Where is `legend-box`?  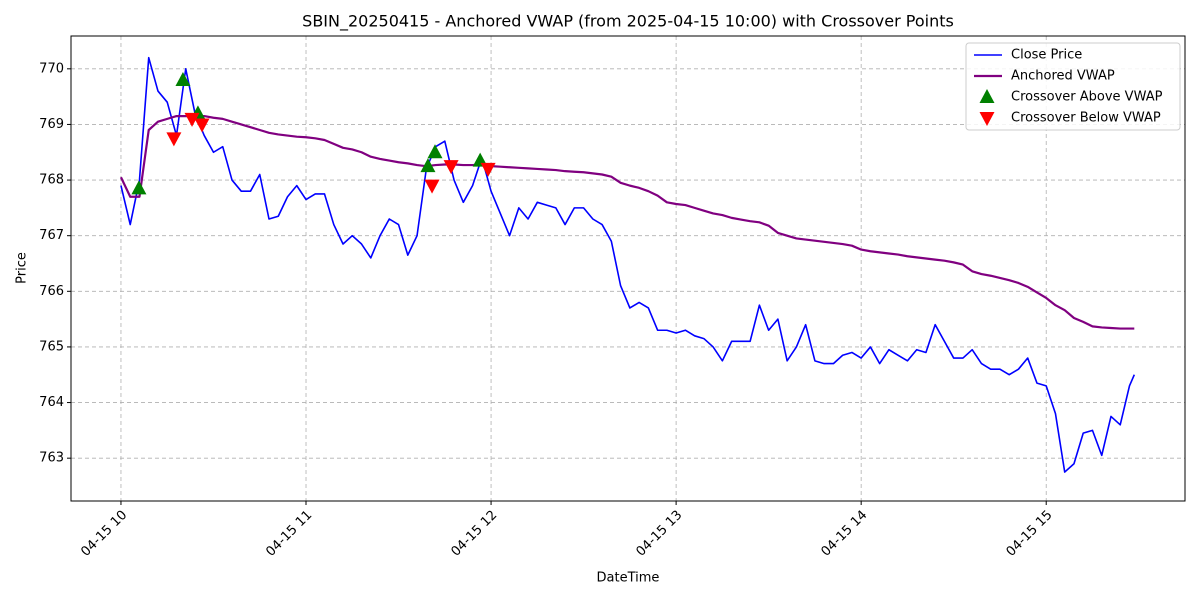
legend-box is located at coordinates (1073, 86).